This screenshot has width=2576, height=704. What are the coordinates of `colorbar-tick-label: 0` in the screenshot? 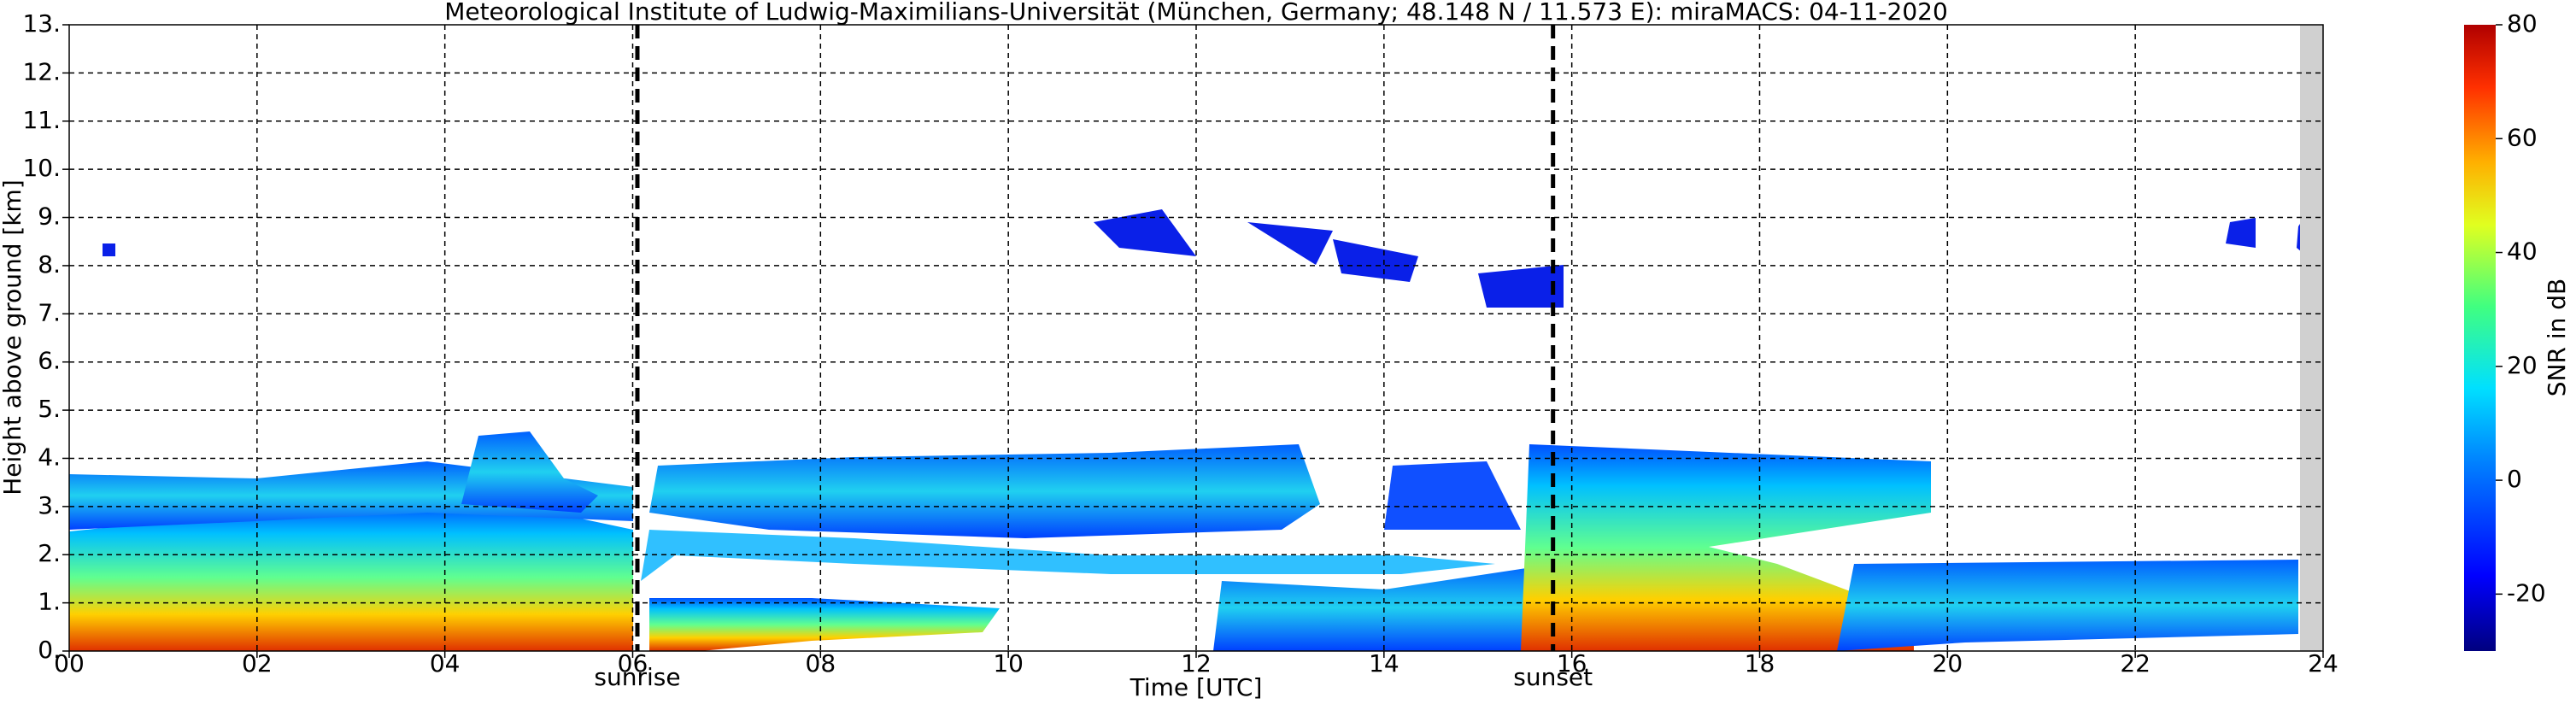 It's located at (2514, 479).